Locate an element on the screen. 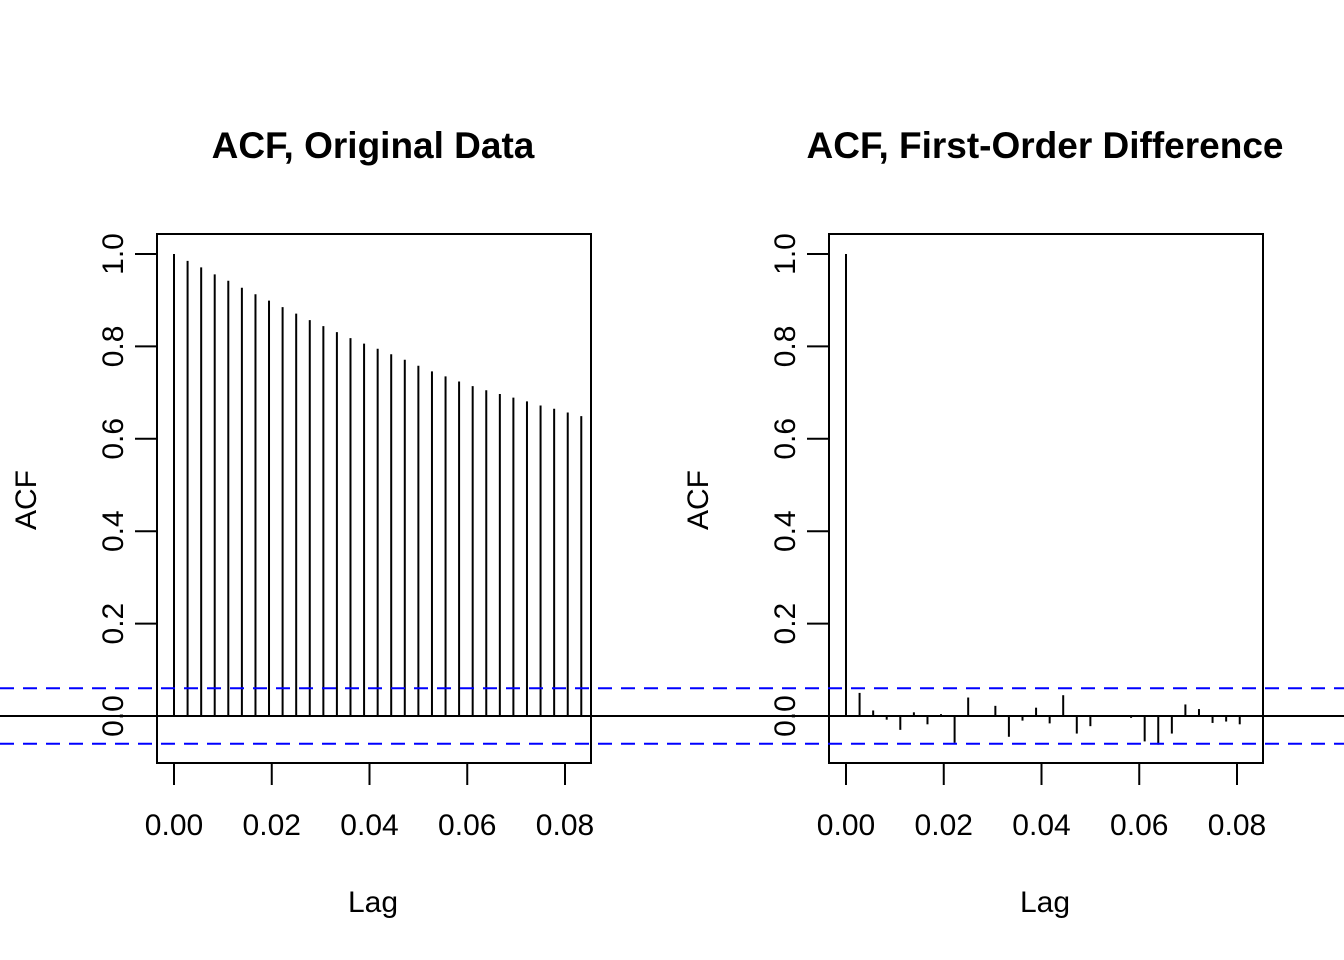 This screenshot has width=1344, height=960. acf-bars is located at coordinates (378, 485).